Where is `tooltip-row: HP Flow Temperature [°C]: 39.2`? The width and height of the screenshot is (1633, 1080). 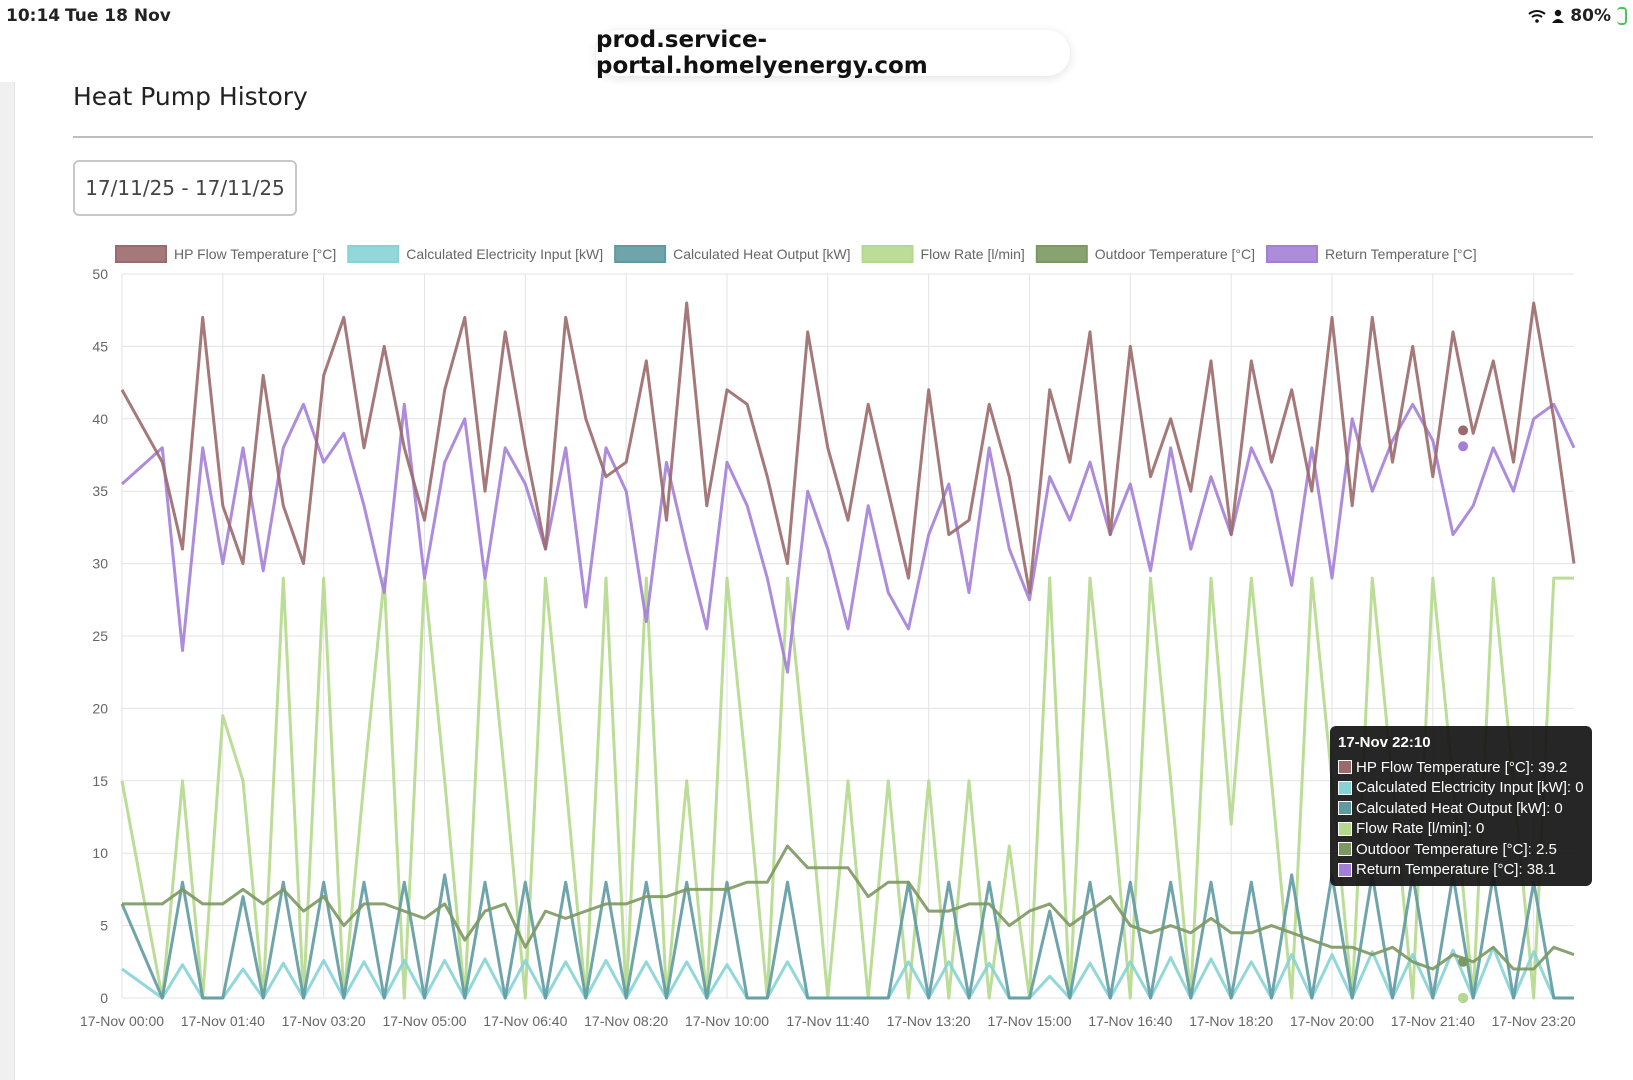
tooltip-row: HP Flow Temperature [°C]: 39.2 is located at coordinates (1461, 767).